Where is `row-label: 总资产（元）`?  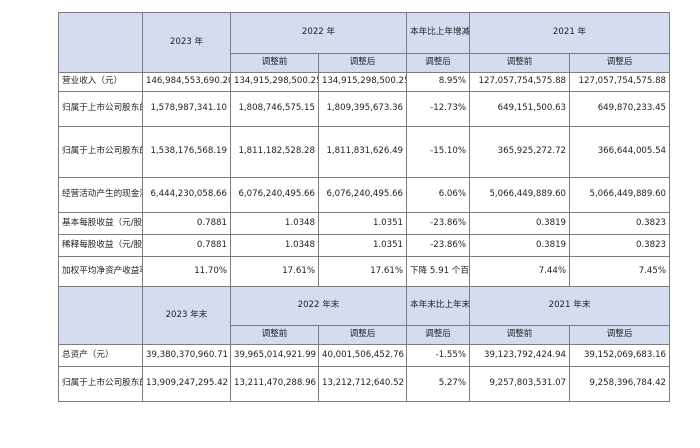
row-label: 总资产（元） is located at coordinates (100, 355).